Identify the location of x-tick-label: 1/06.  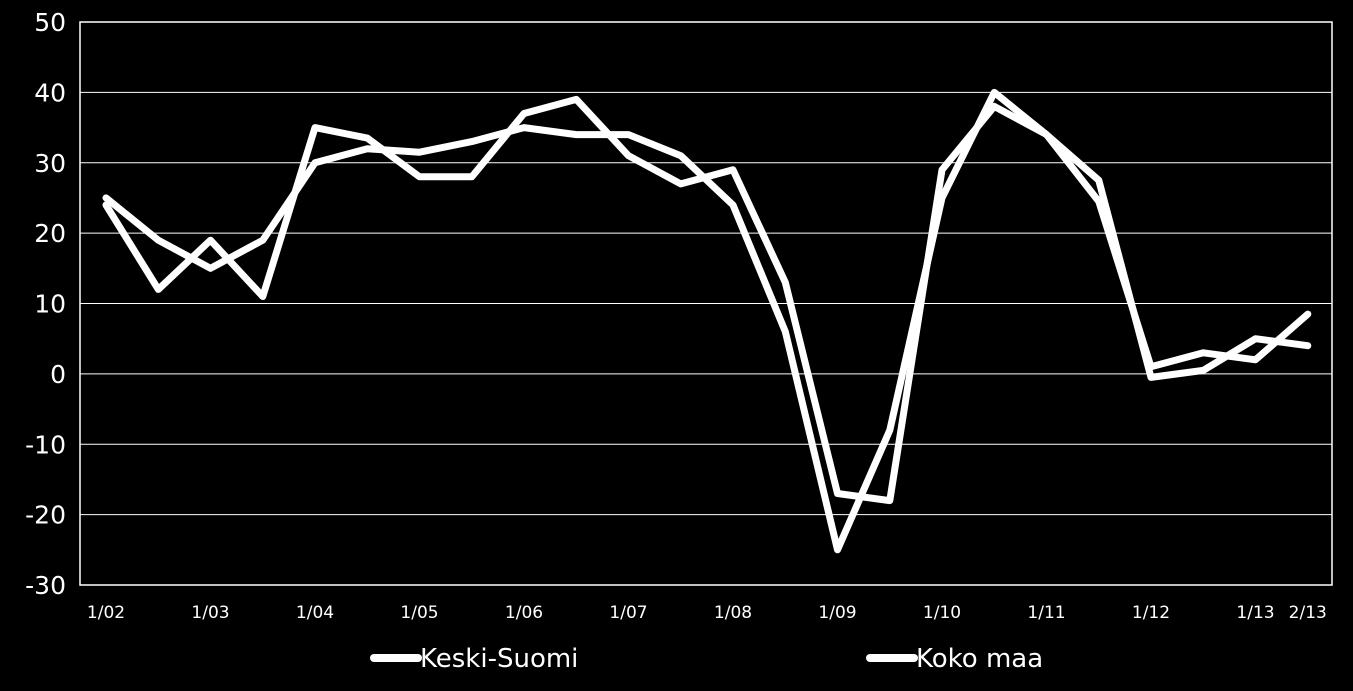
(524, 613).